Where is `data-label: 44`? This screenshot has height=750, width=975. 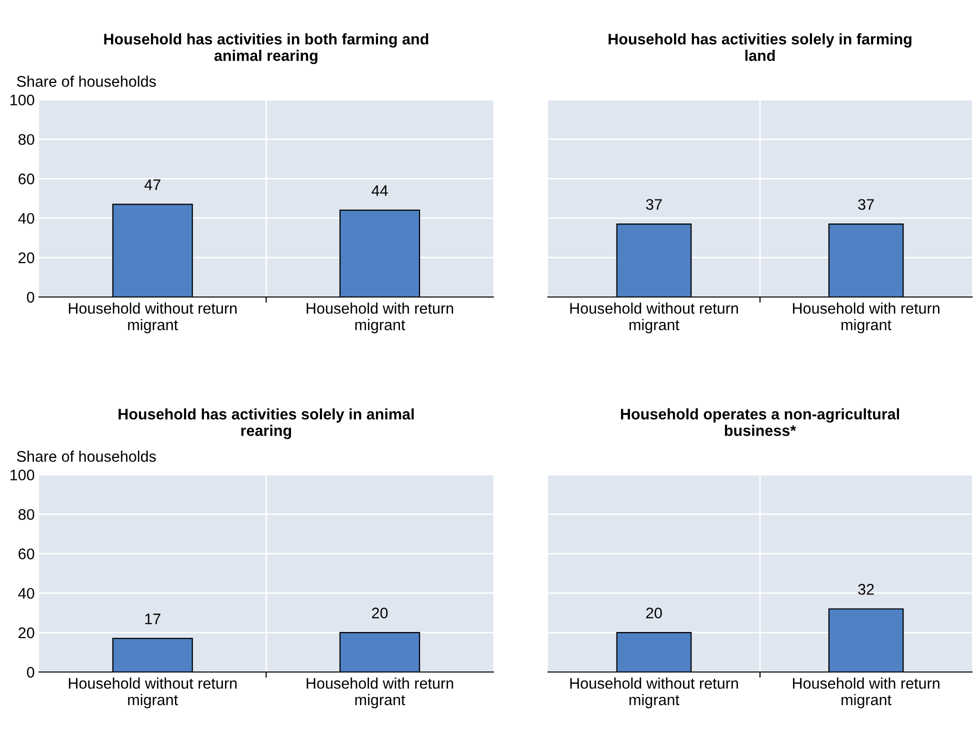 data-label: 44 is located at coordinates (380, 190).